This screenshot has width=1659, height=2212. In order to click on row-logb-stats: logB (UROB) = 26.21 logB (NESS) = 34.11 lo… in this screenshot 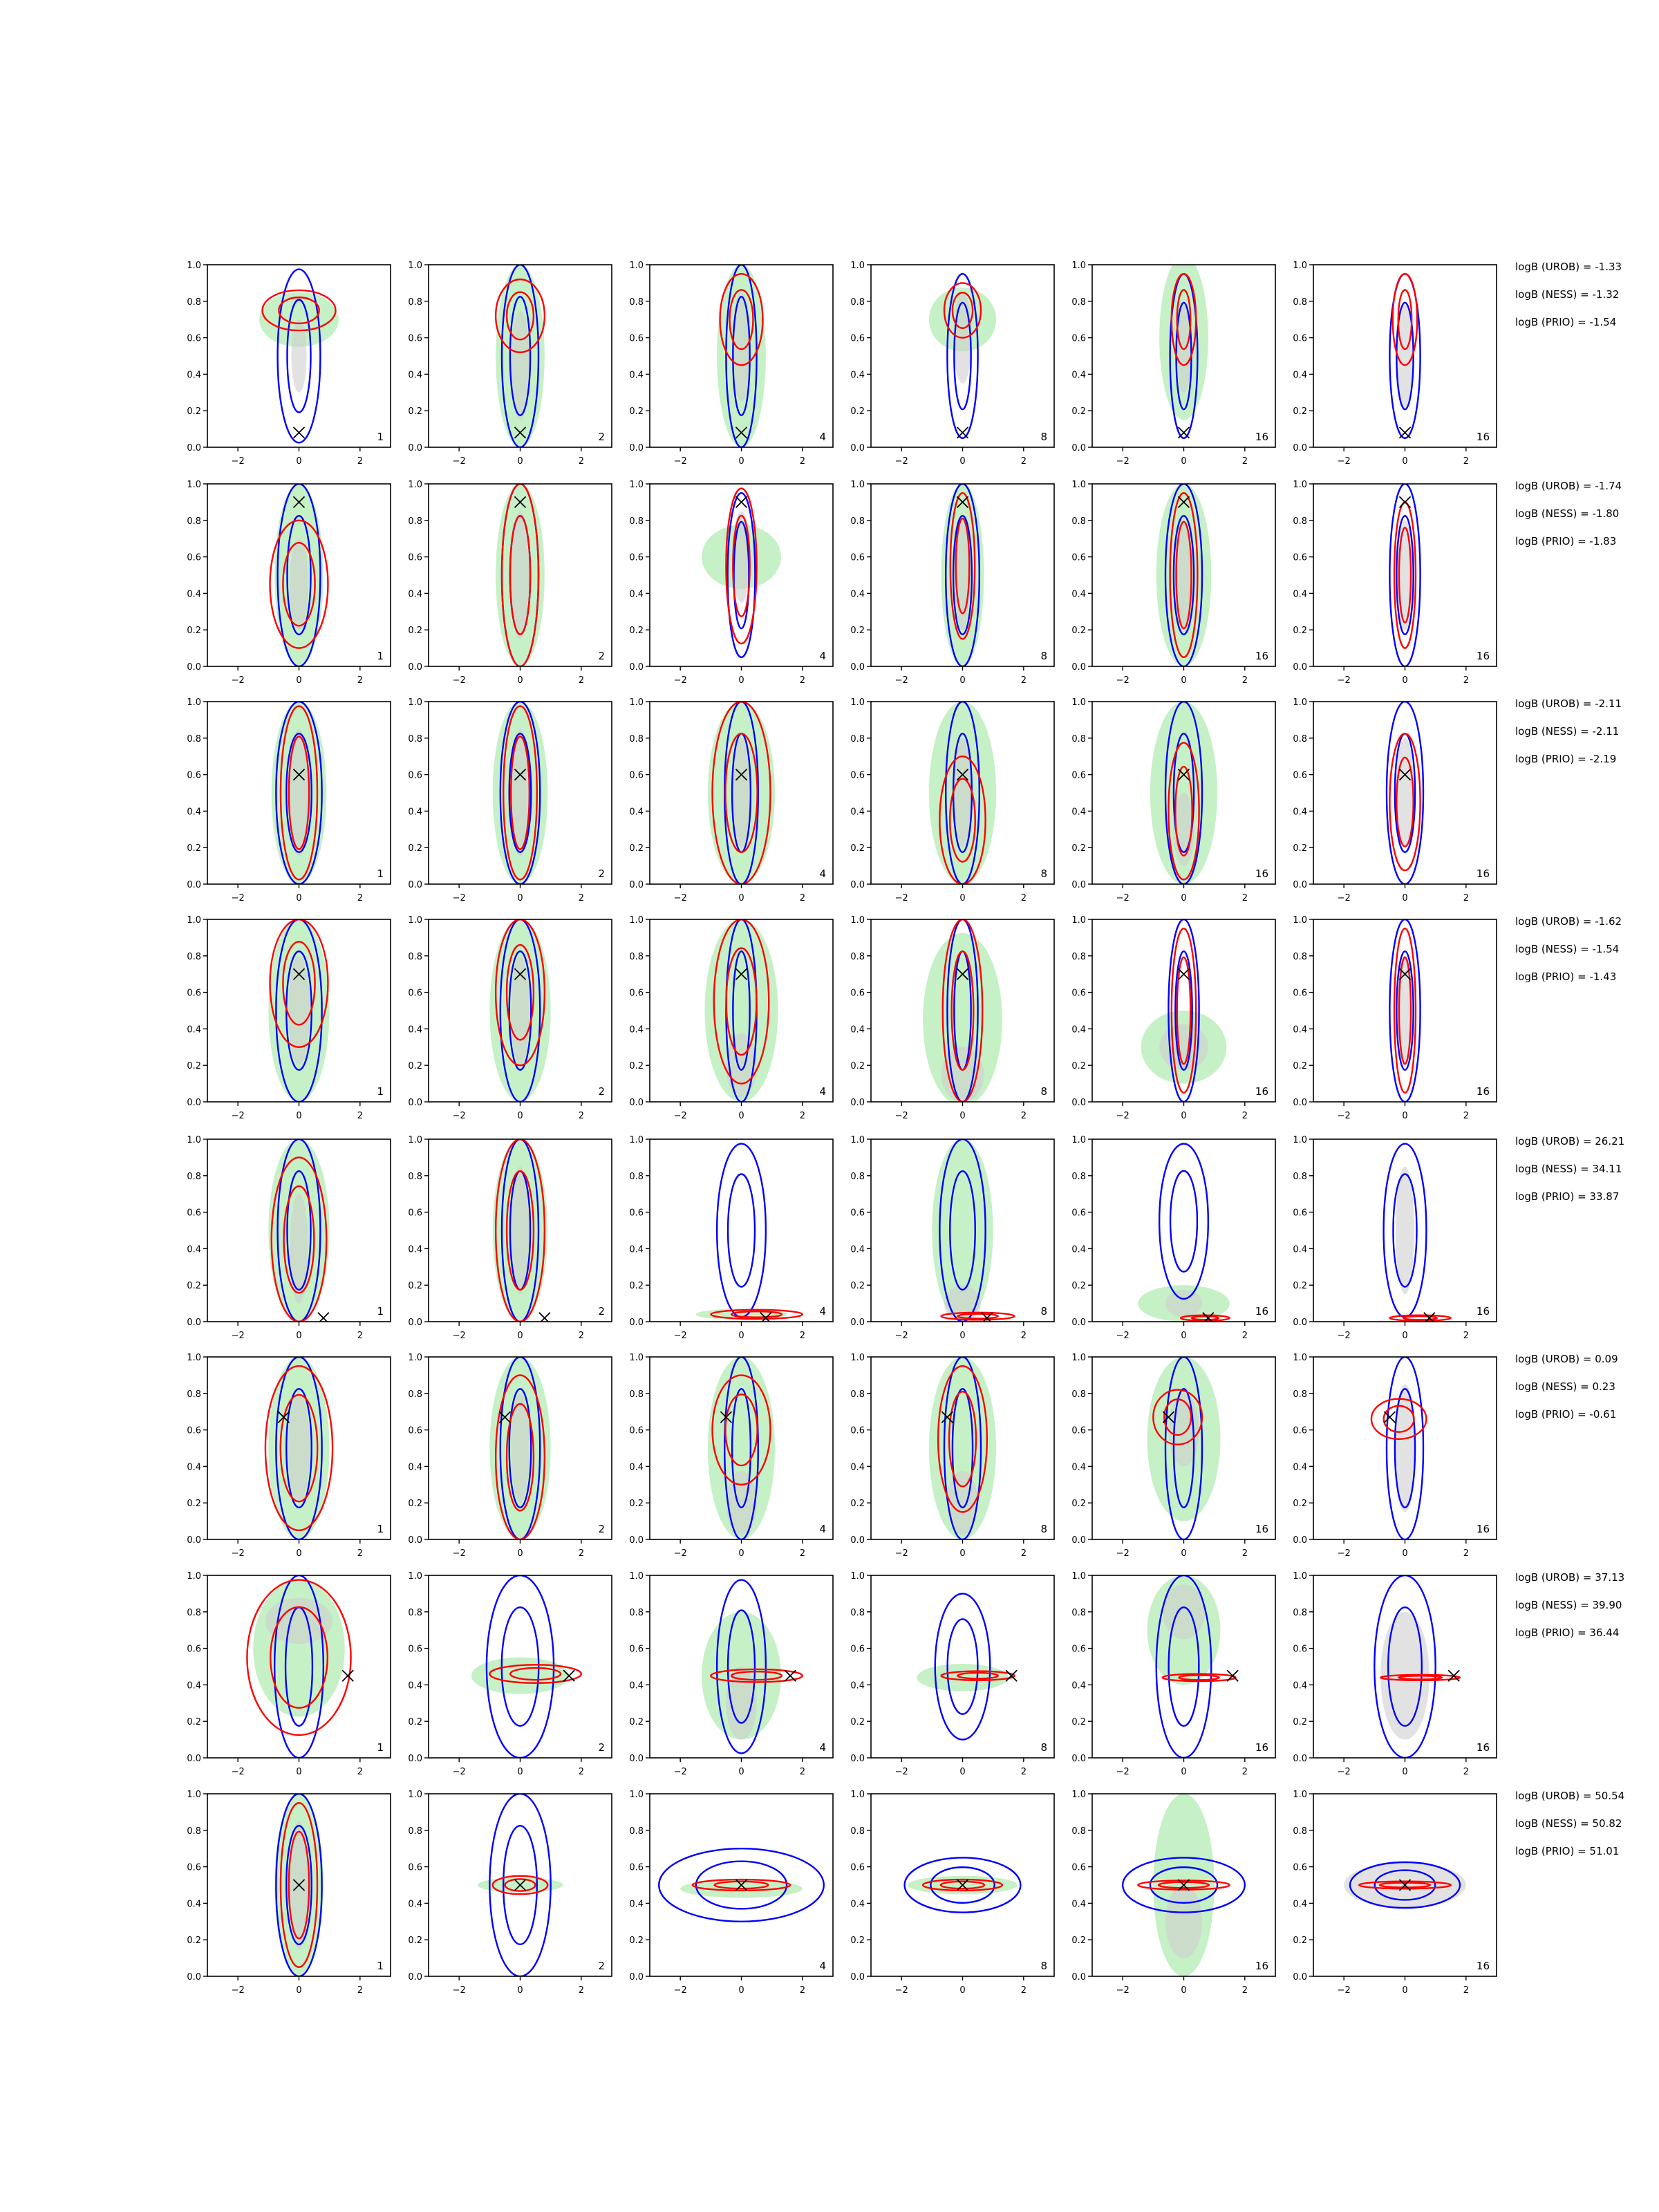, I will do `click(1569, 1169)`.